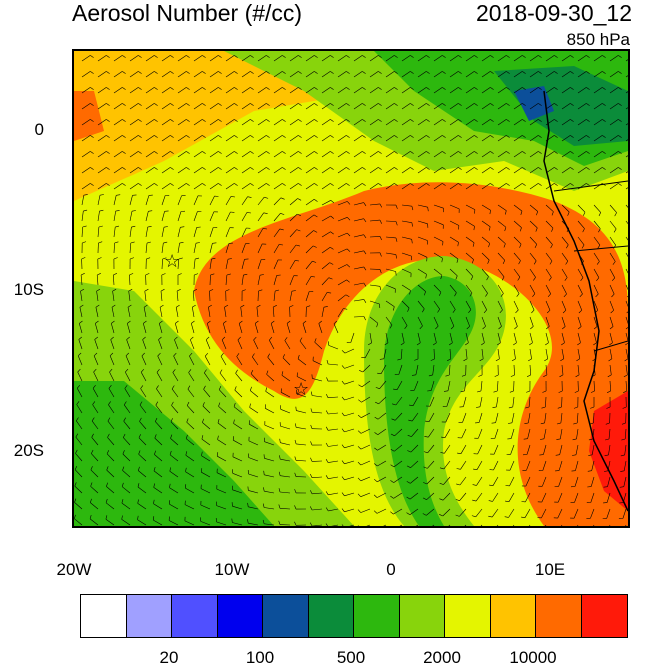 The height and width of the screenshot is (668, 650). Describe the element at coordinates (351, 658) in the screenshot. I see `colorbar-label-500: 500` at that location.